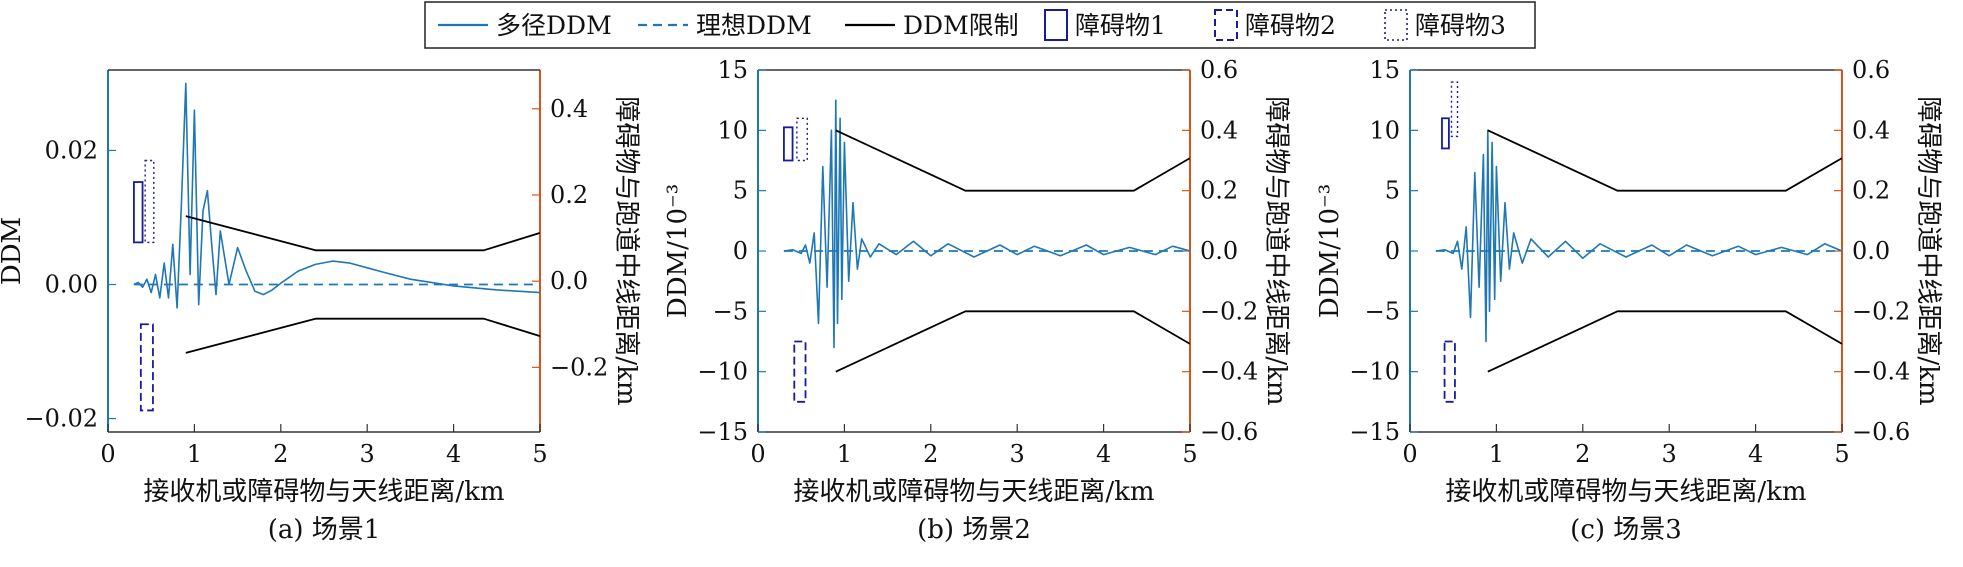 This screenshot has width=1963, height=567. What do you see at coordinates (1626, 530) in the screenshot?
I see `panel-caption: (c) 场景3` at bounding box center [1626, 530].